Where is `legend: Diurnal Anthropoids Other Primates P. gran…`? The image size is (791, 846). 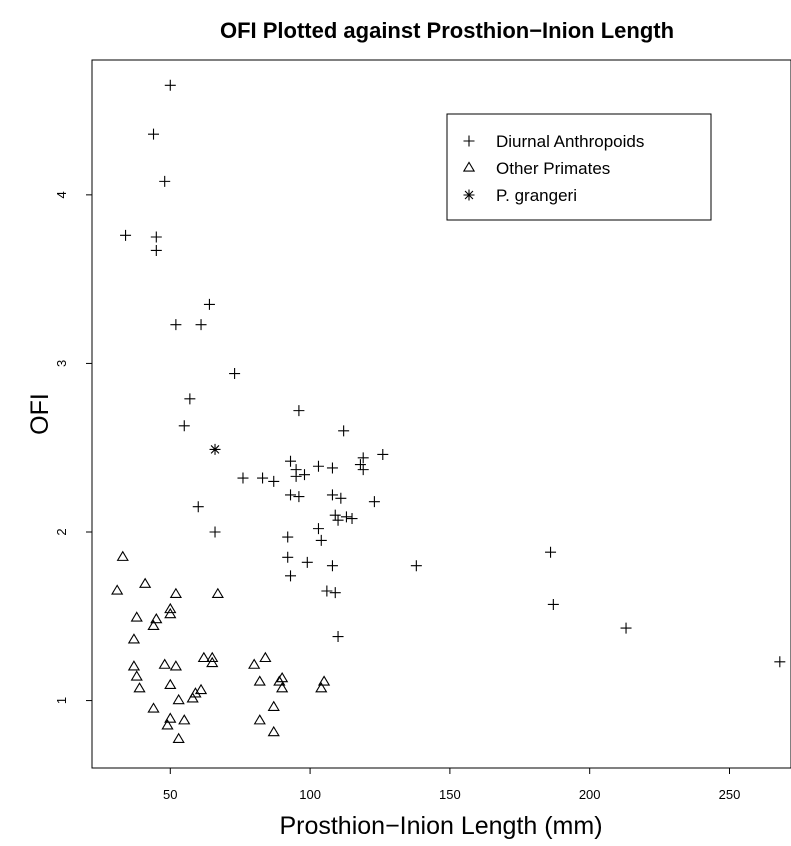 legend: Diurnal Anthropoids Other Primates P. gran… is located at coordinates (579, 167).